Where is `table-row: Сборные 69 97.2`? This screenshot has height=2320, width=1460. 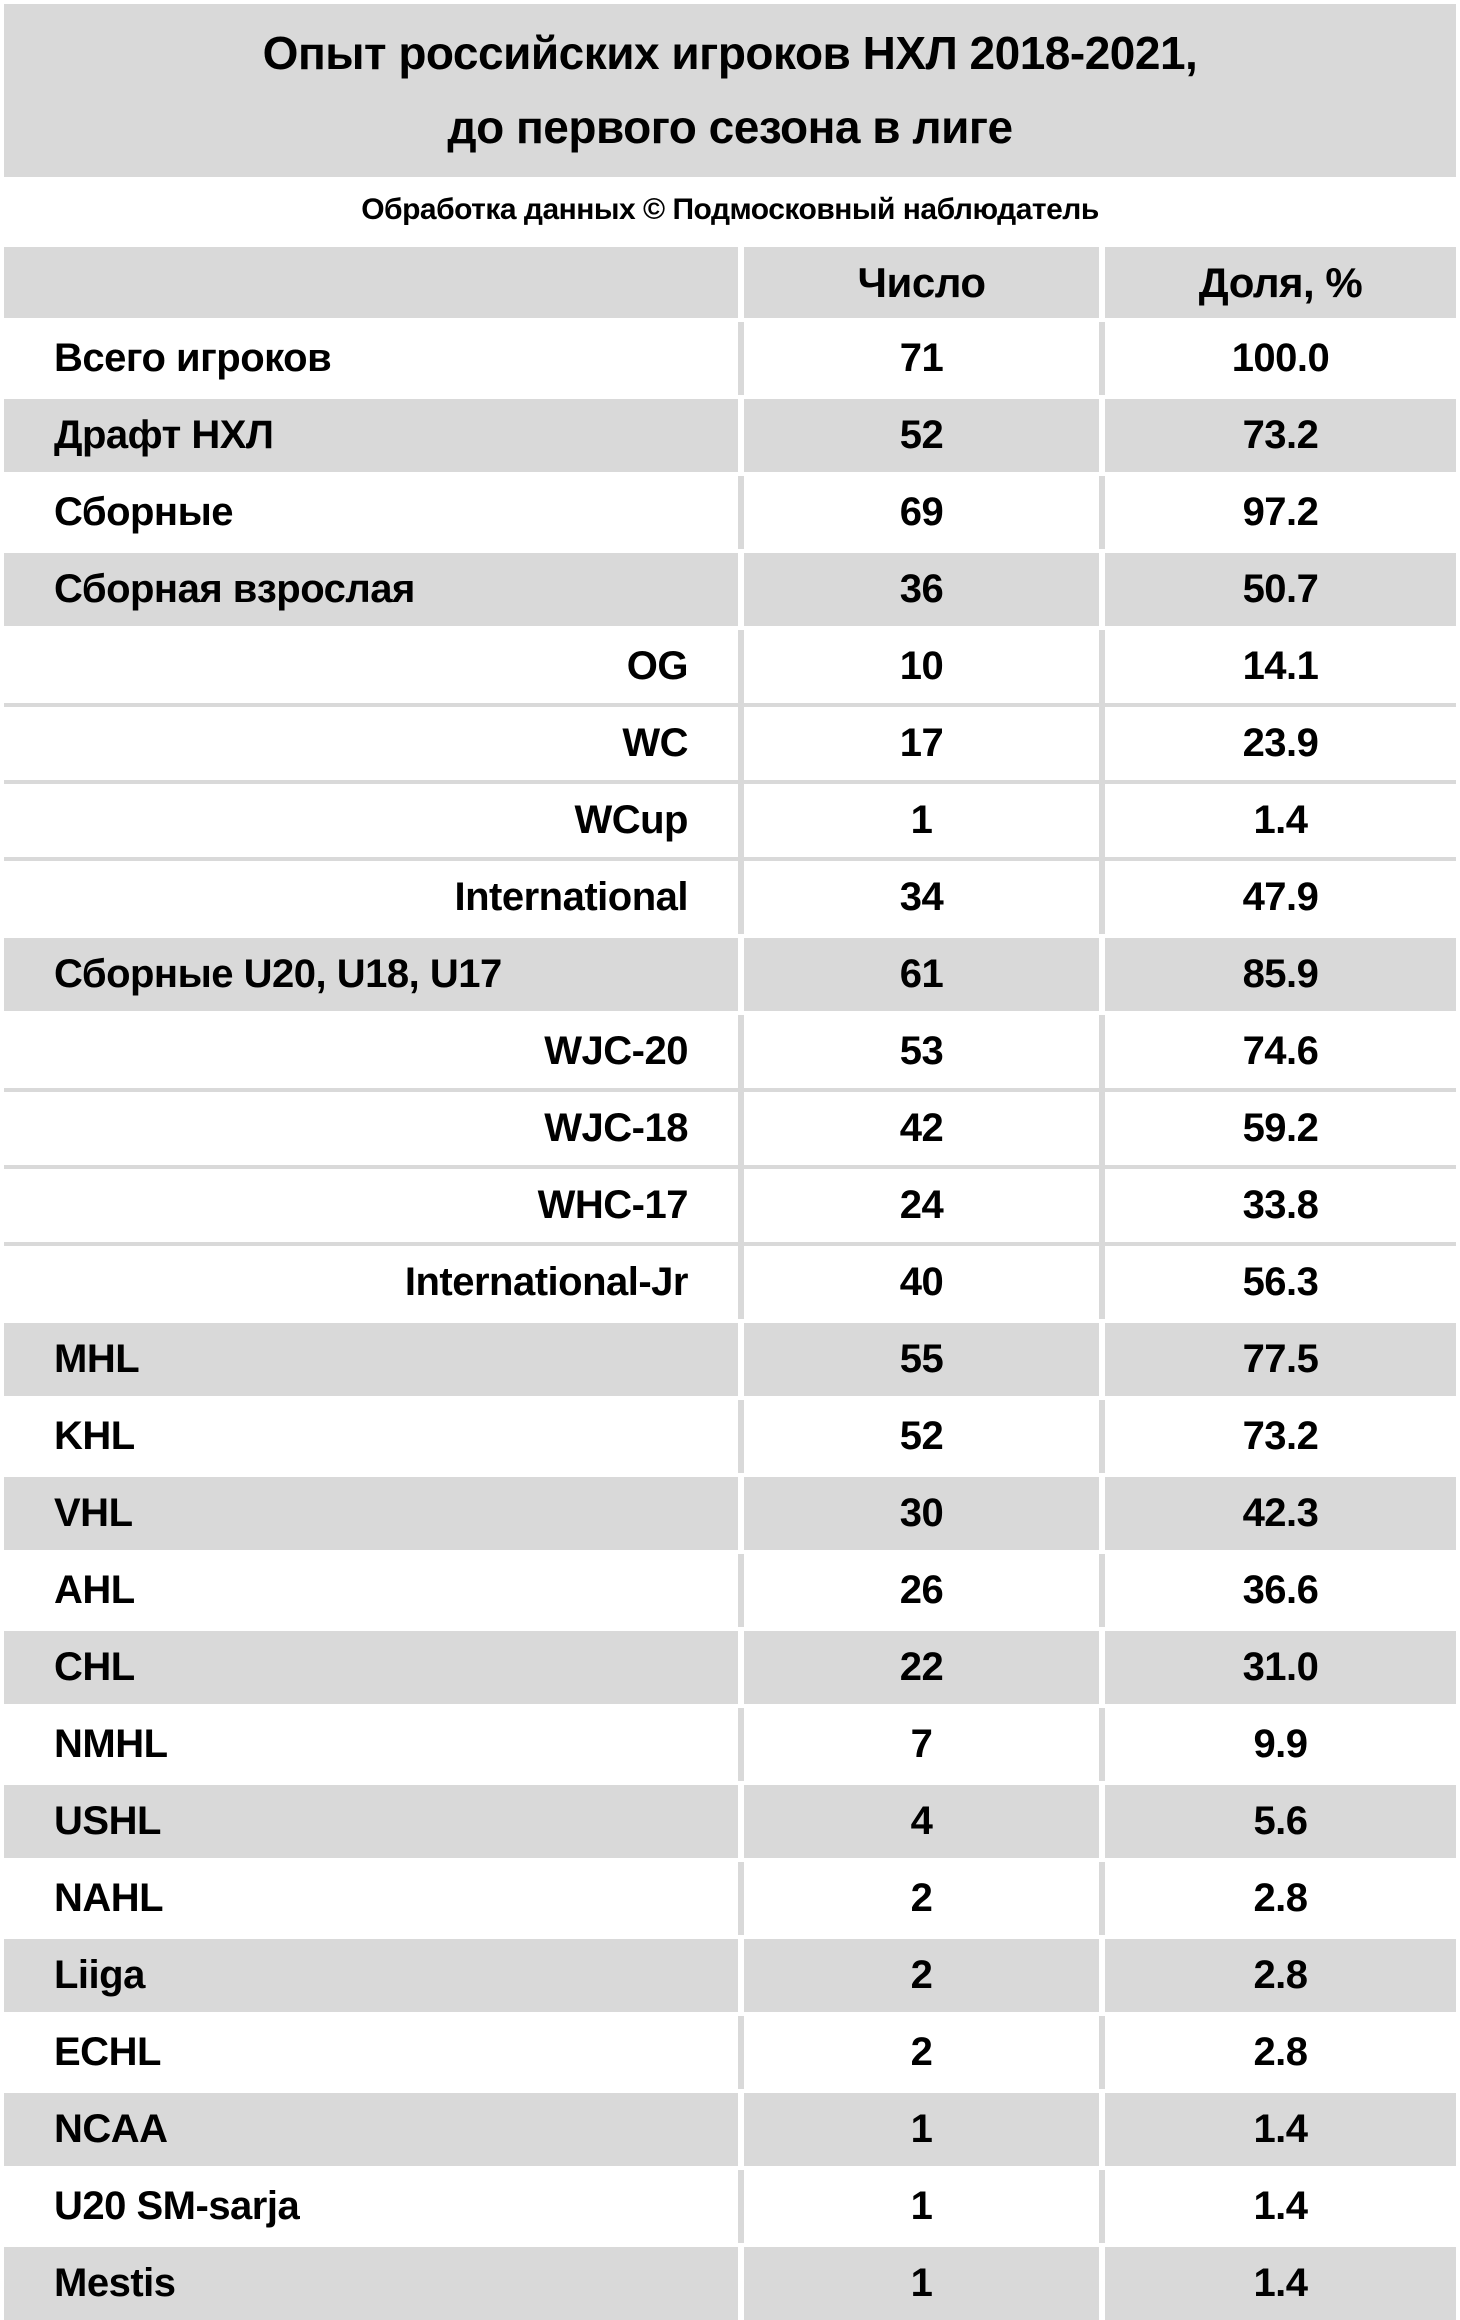 table-row: Сборные 69 97.2 is located at coordinates (730, 510).